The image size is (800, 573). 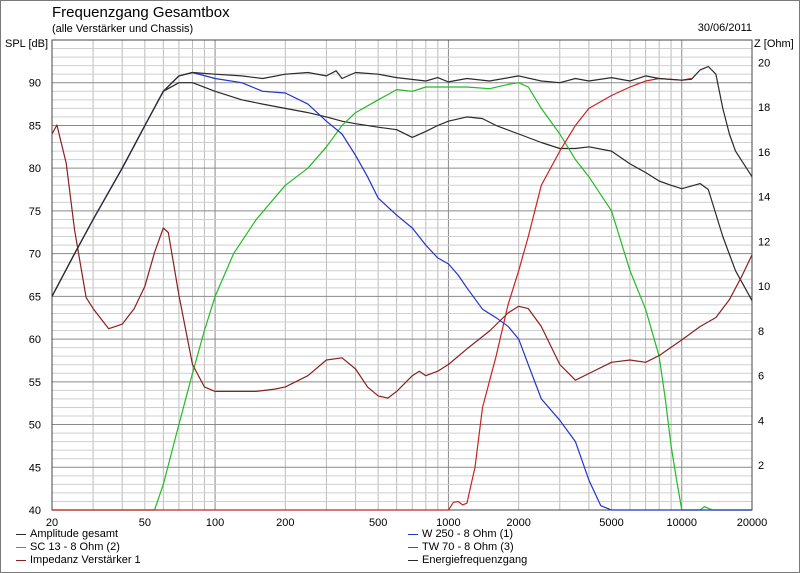 What do you see at coordinates (518, 523) in the screenshot?
I see `x-tick-label: 2000` at bounding box center [518, 523].